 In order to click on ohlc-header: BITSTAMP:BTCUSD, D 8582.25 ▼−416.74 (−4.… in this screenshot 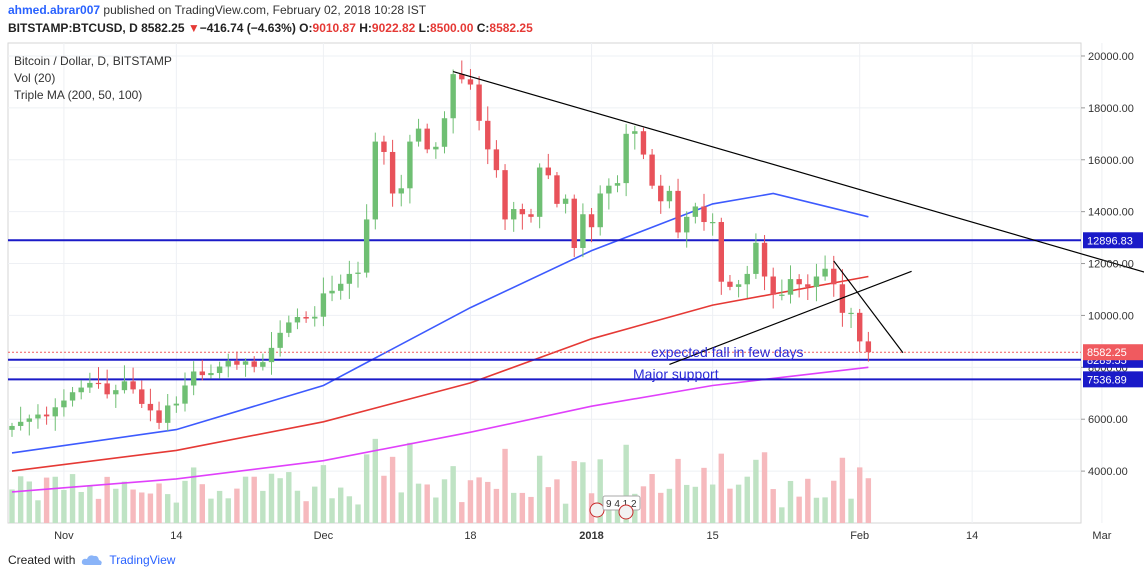, I will do `click(270, 28)`.